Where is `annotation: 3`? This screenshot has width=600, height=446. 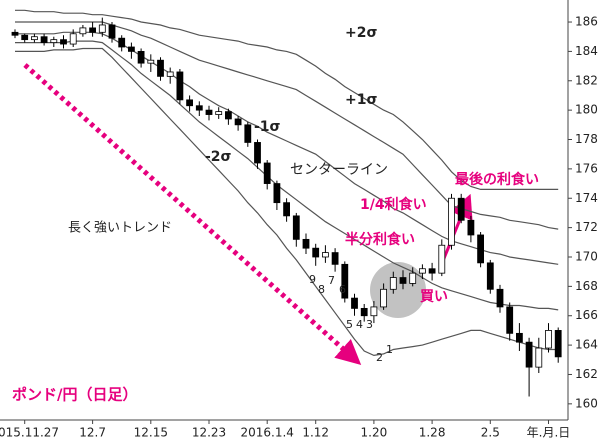
annotation: 3 is located at coordinates (369, 324).